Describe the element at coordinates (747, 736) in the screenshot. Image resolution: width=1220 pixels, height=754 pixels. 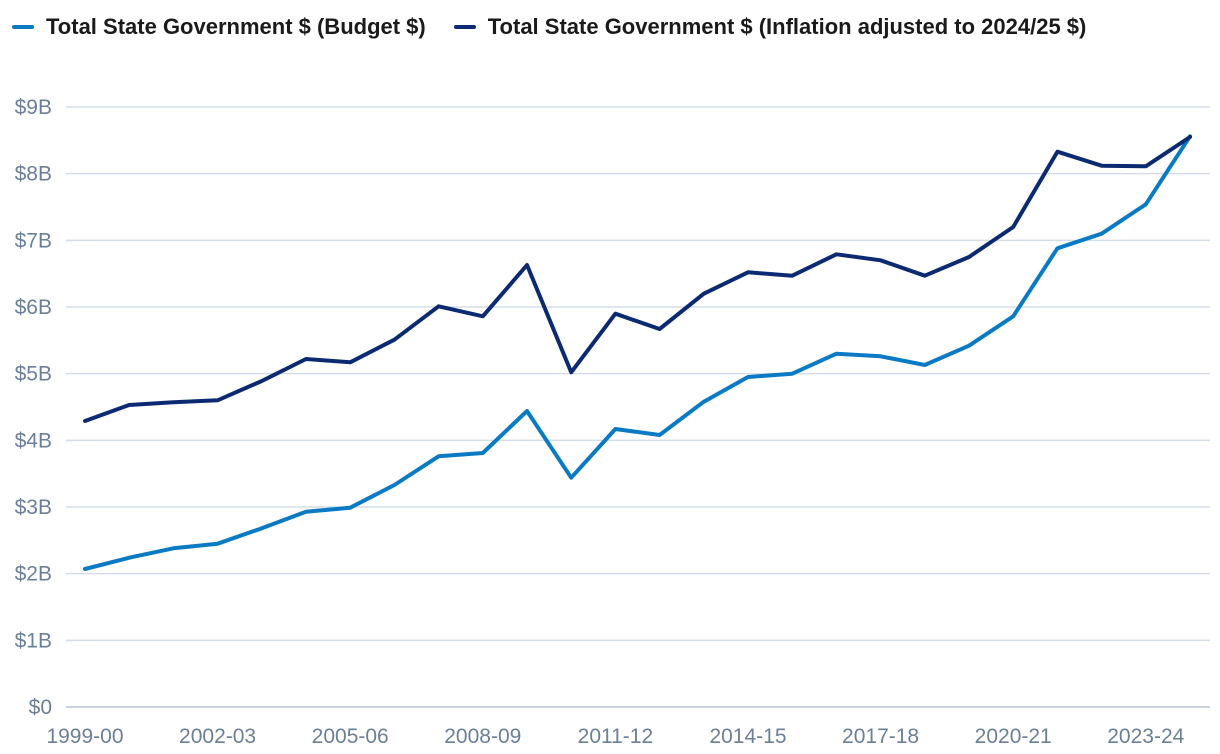
I see `x-tick-label: 2014-15` at that location.